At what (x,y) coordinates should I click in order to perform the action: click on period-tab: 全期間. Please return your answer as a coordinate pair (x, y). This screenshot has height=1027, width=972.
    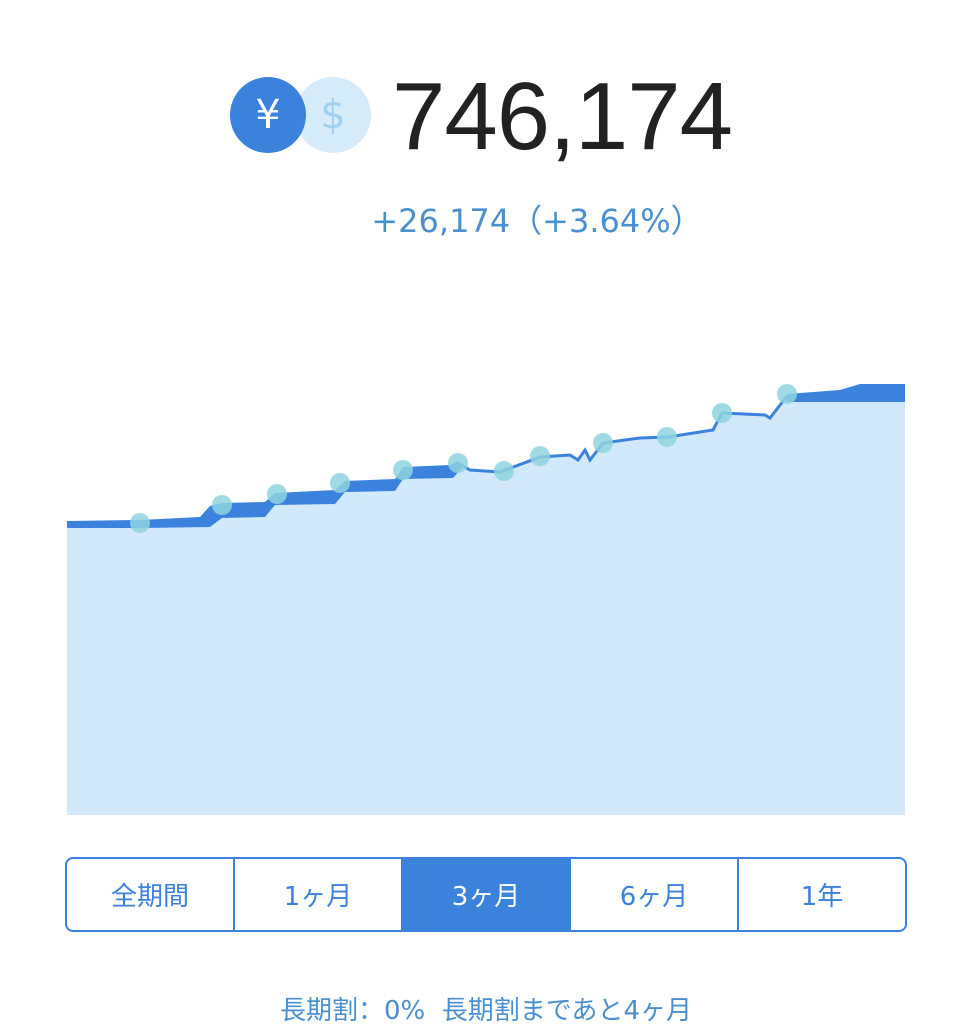
    Looking at the image, I should click on (149, 897).